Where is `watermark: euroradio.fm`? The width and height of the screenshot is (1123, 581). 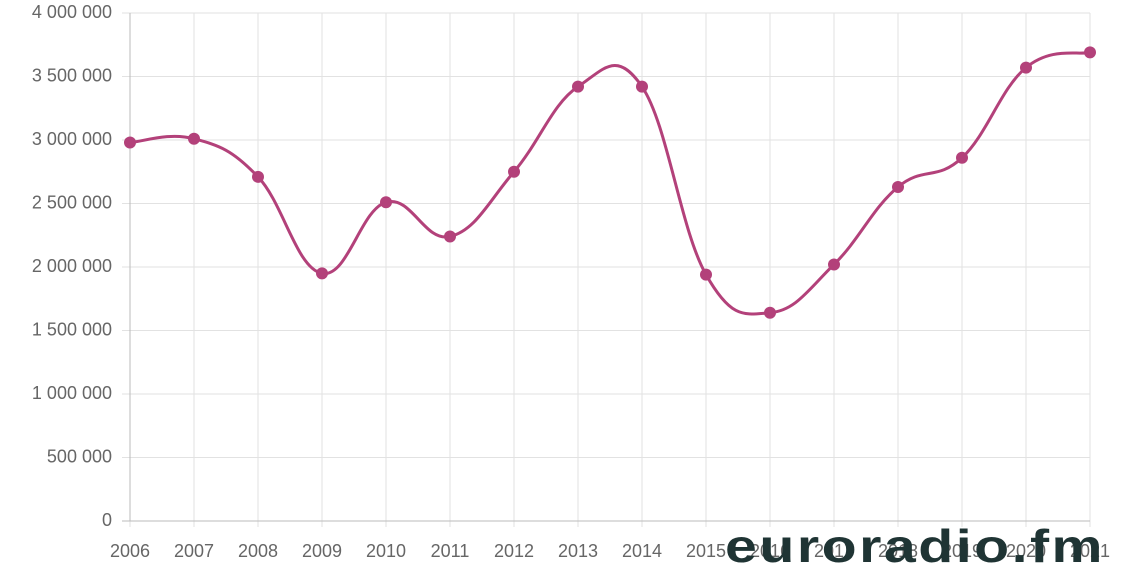 watermark: euroradio.fm is located at coordinates (915, 546).